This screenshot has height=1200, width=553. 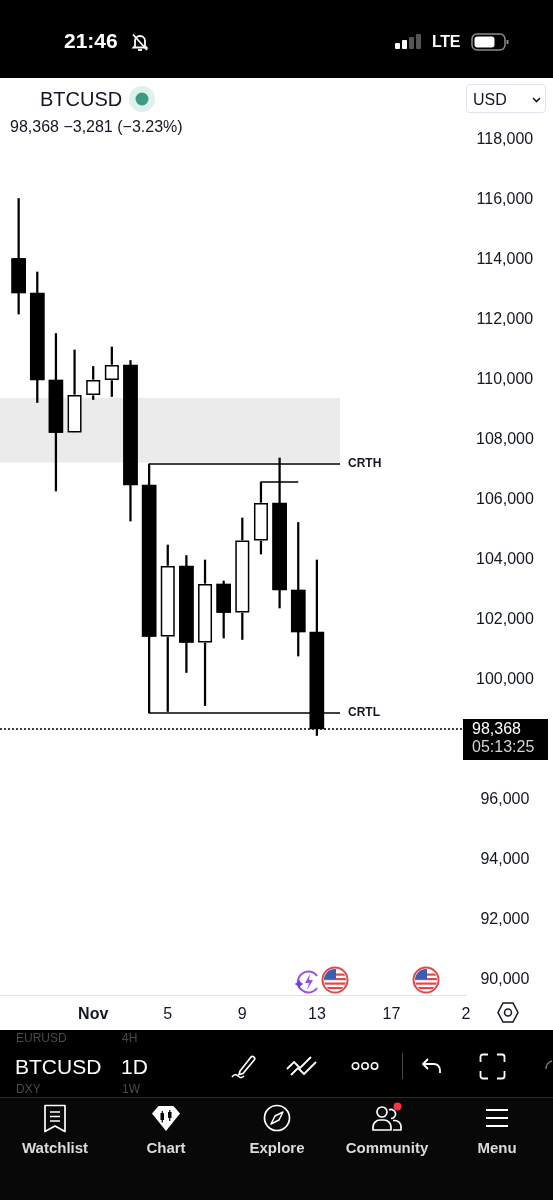 What do you see at coordinates (466, 1014) in the screenshot?
I see `x-tick-label: 2` at bounding box center [466, 1014].